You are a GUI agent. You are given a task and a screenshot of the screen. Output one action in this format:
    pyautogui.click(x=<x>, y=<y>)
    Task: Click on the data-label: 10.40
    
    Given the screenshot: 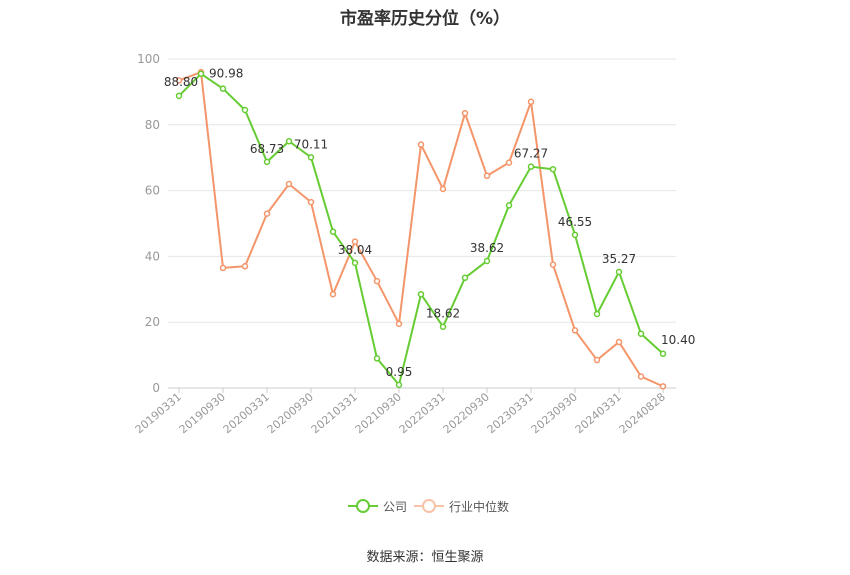 What is the action you would take?
    pyautogui.click(x=678, y=340)
    